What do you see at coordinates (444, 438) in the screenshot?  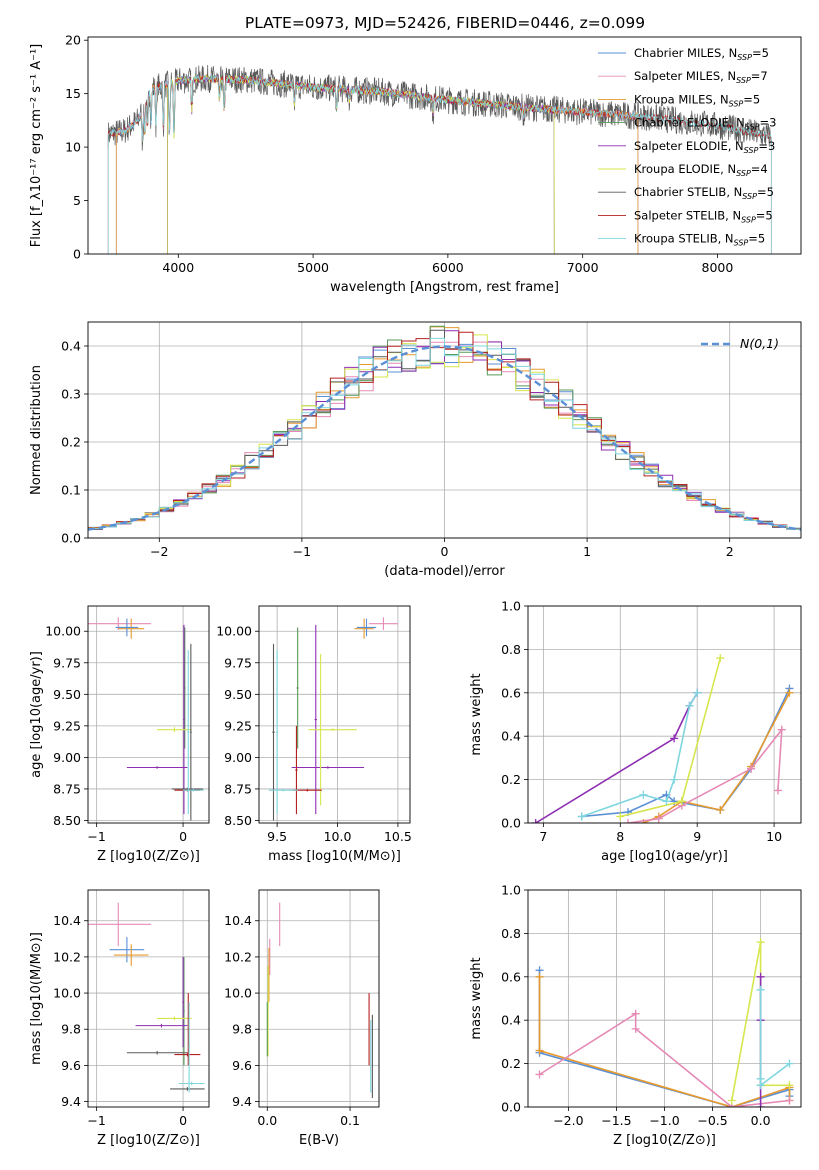 I see `normal-reference-curve` at bounding box center [444, 438].